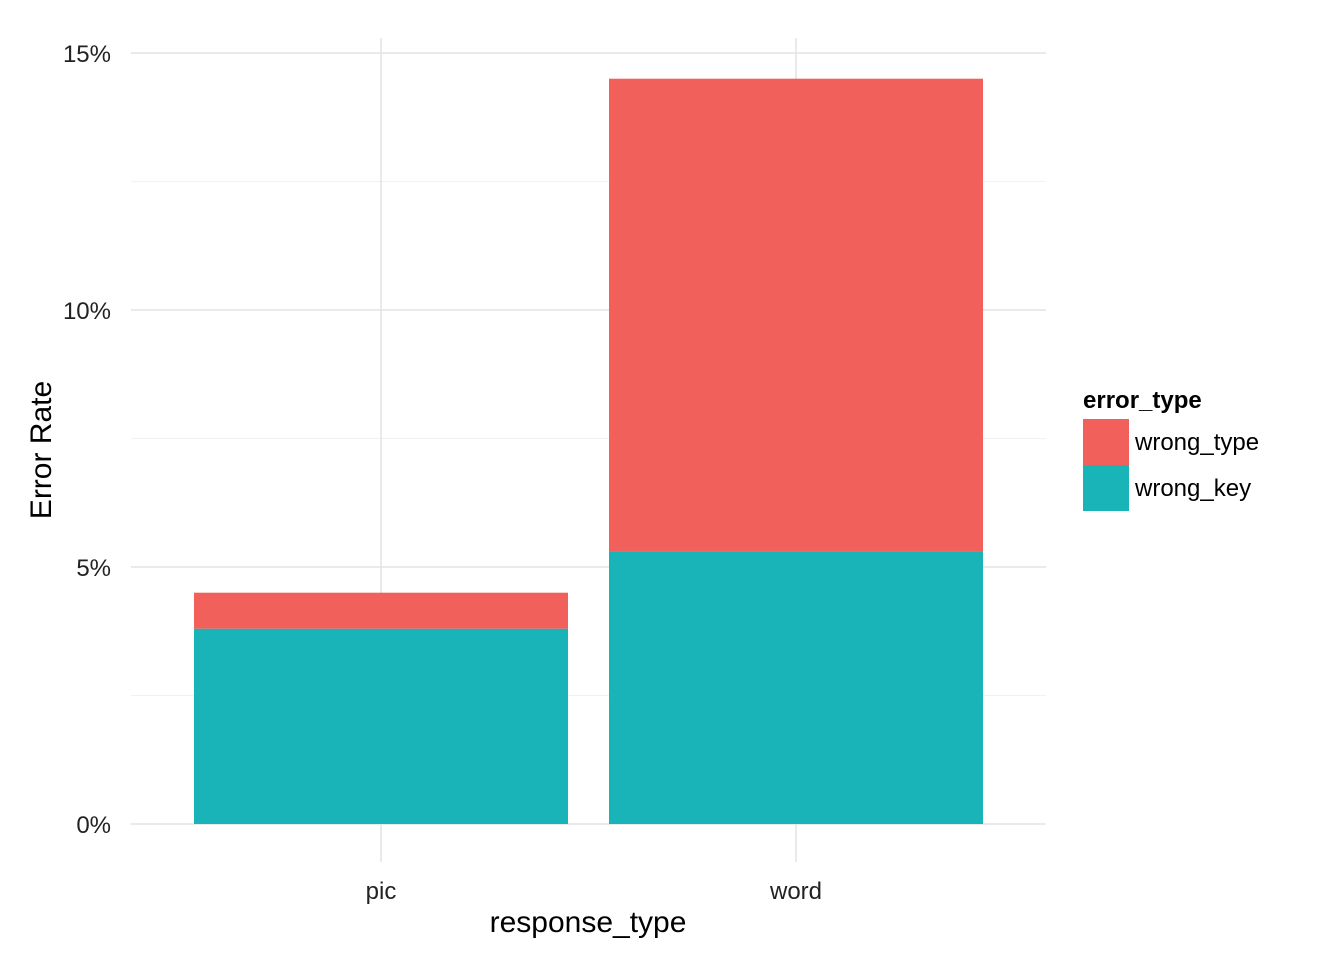  What do you see at coordinates (87, 54) in the screenshot?
I see `y-tick-label: 15%` at bounding box center [87, 54].